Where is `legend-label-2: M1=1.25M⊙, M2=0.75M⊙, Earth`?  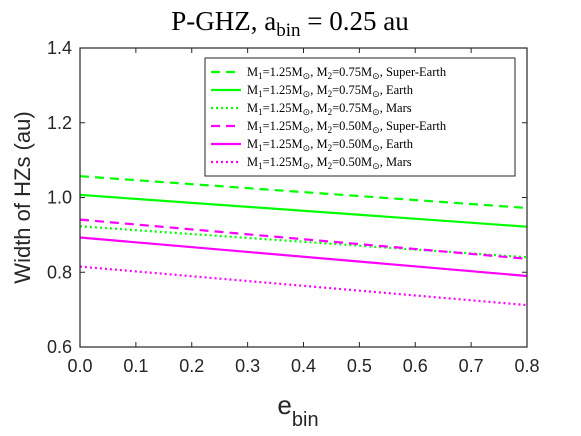 legend-label-2: M1=1.25M⊙, M2=0.75M⊙, Earth is located at coordinates (330, 91).